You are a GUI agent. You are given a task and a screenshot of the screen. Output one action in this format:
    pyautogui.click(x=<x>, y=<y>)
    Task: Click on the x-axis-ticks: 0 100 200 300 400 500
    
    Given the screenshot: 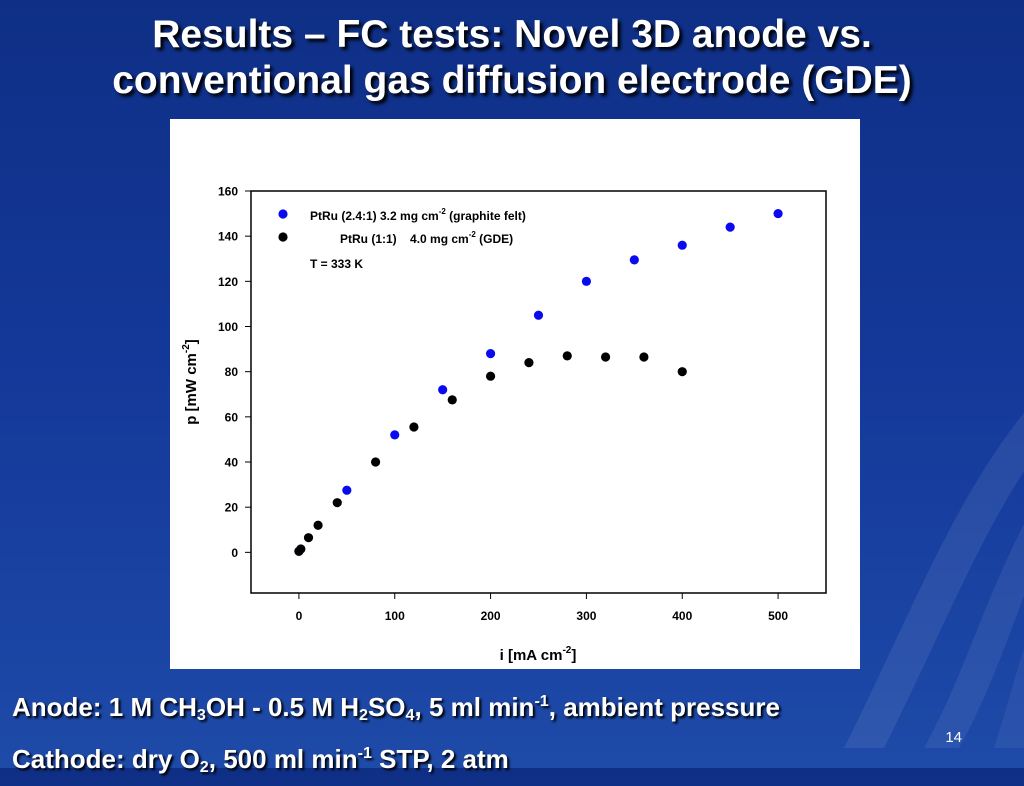 What is the action you would take?
    pyautogui.click(x=542, y=608)
    